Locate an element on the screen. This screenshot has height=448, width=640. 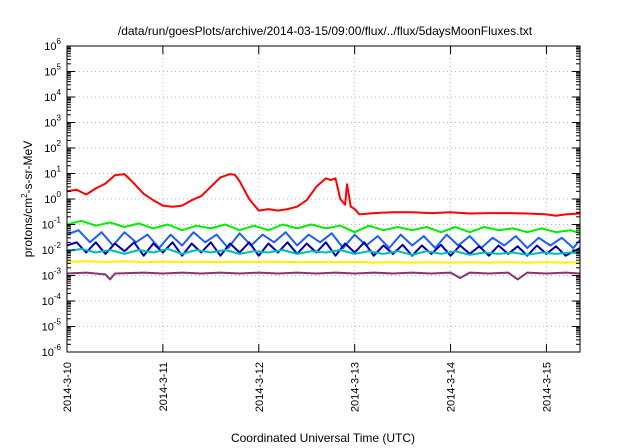
y-tick-label: 10⁻⁵ is located at coordinates (52, 326).